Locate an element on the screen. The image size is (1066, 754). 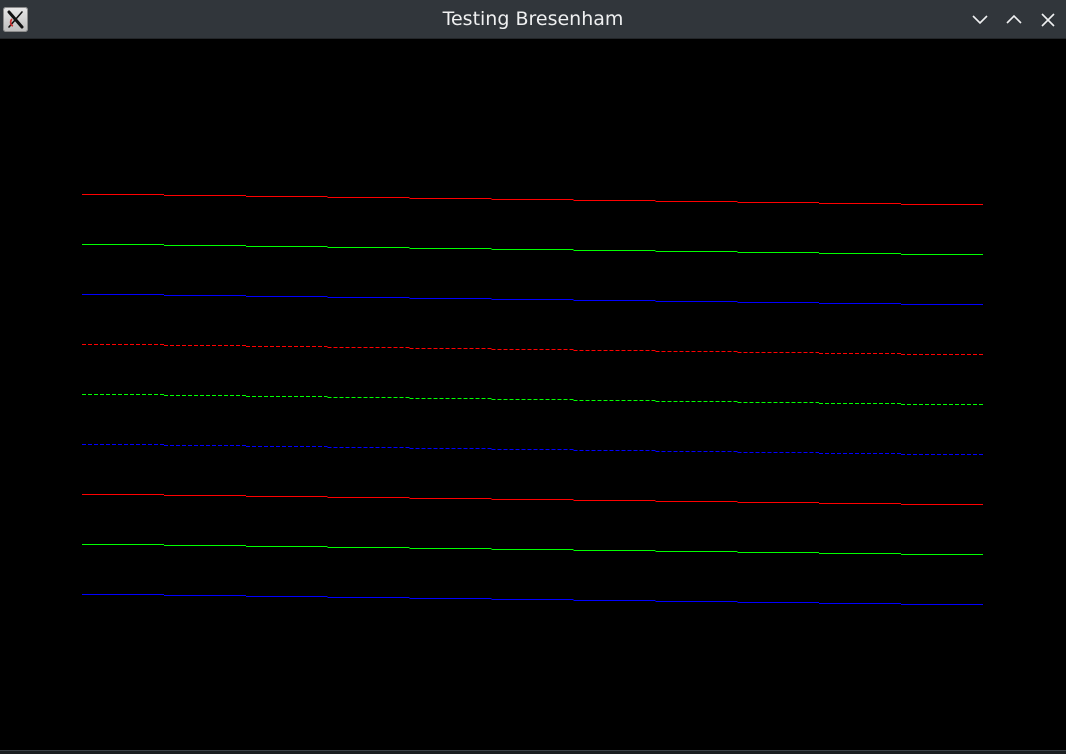
window-bottom-edge is located at coordinates (533, 752).